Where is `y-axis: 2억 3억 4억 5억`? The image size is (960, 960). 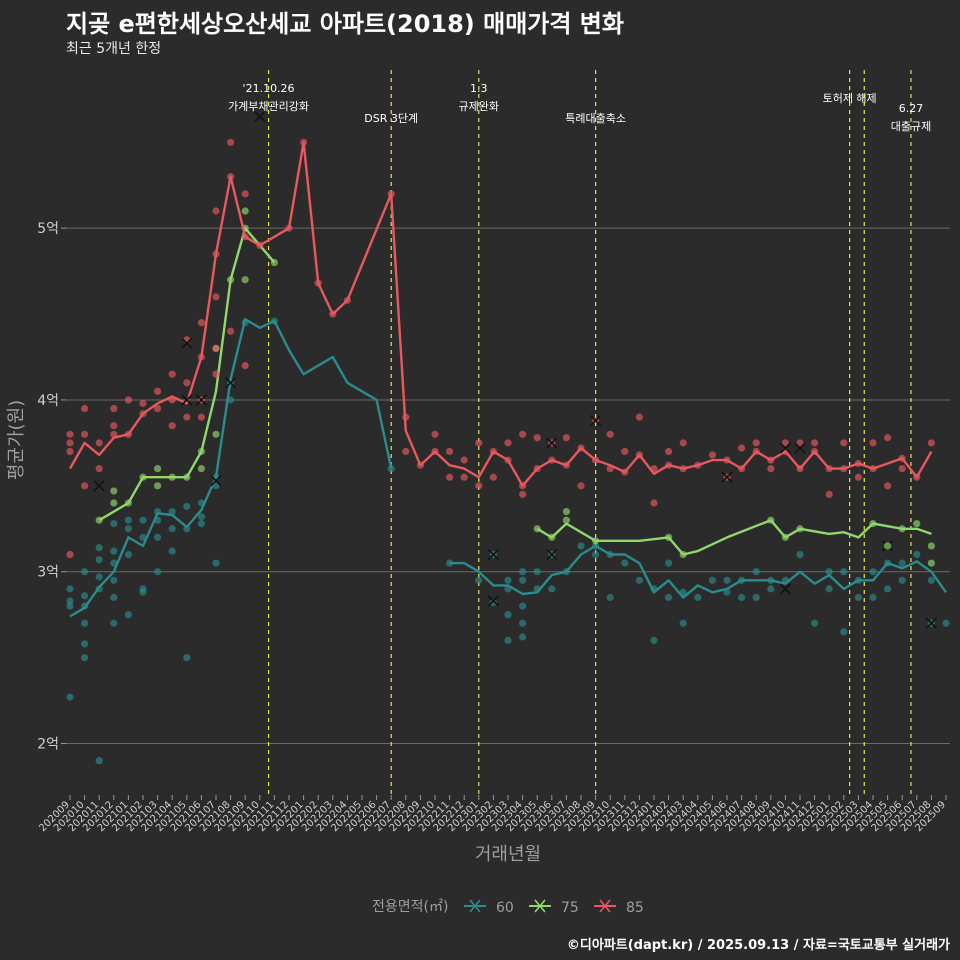 y-axis: 2억 3억 4억 5억 is located at coordinates (51, 486).